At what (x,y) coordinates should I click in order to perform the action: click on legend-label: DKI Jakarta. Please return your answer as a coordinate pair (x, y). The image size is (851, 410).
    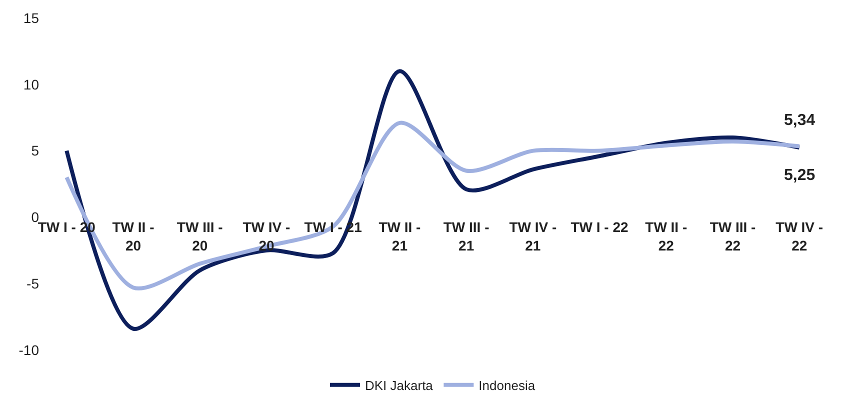
    Looking at the image, I should click on (399, 385).